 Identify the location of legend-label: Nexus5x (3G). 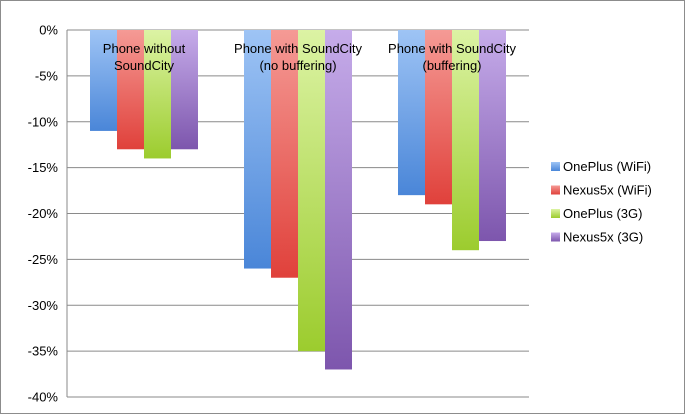
(603, 237).